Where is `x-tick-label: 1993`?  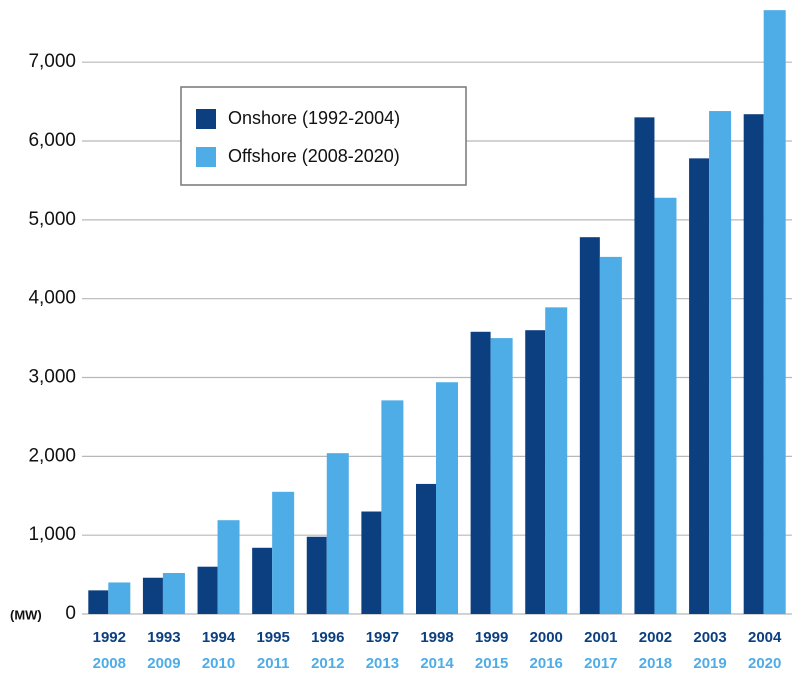 x-tick-label: 1993 is located at coordinates (163, 637).